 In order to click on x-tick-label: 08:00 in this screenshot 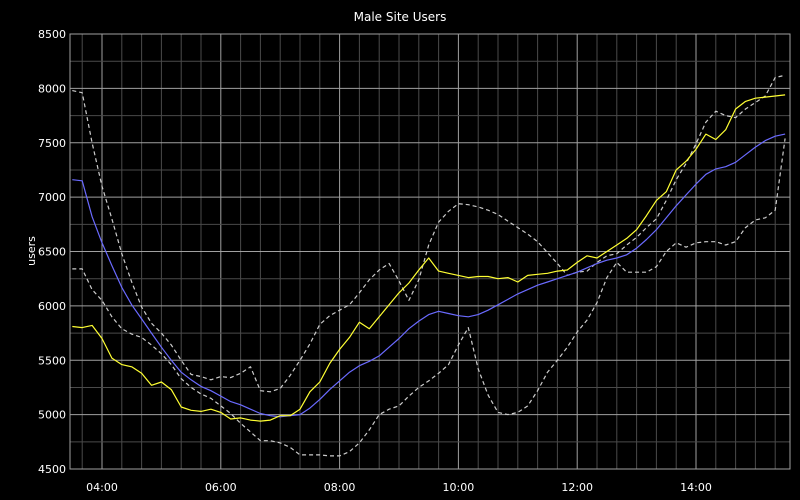, I will do `click(340, 487)`.